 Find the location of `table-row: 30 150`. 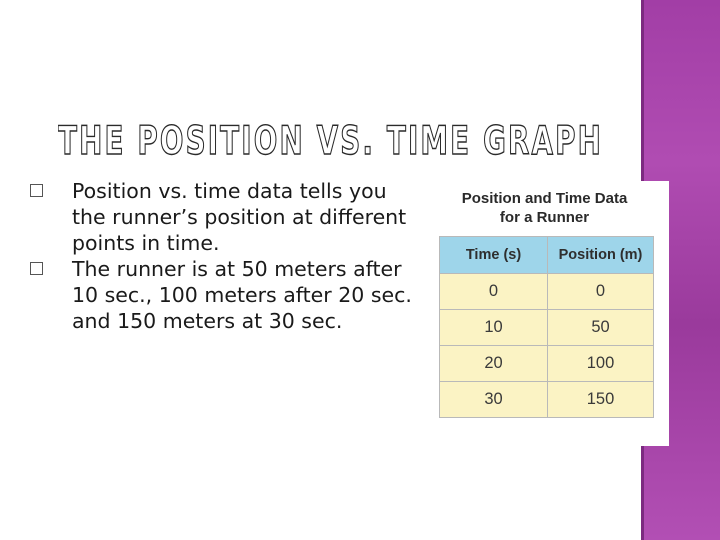

table-row: 30 150 is located at coordinates (546, 399).